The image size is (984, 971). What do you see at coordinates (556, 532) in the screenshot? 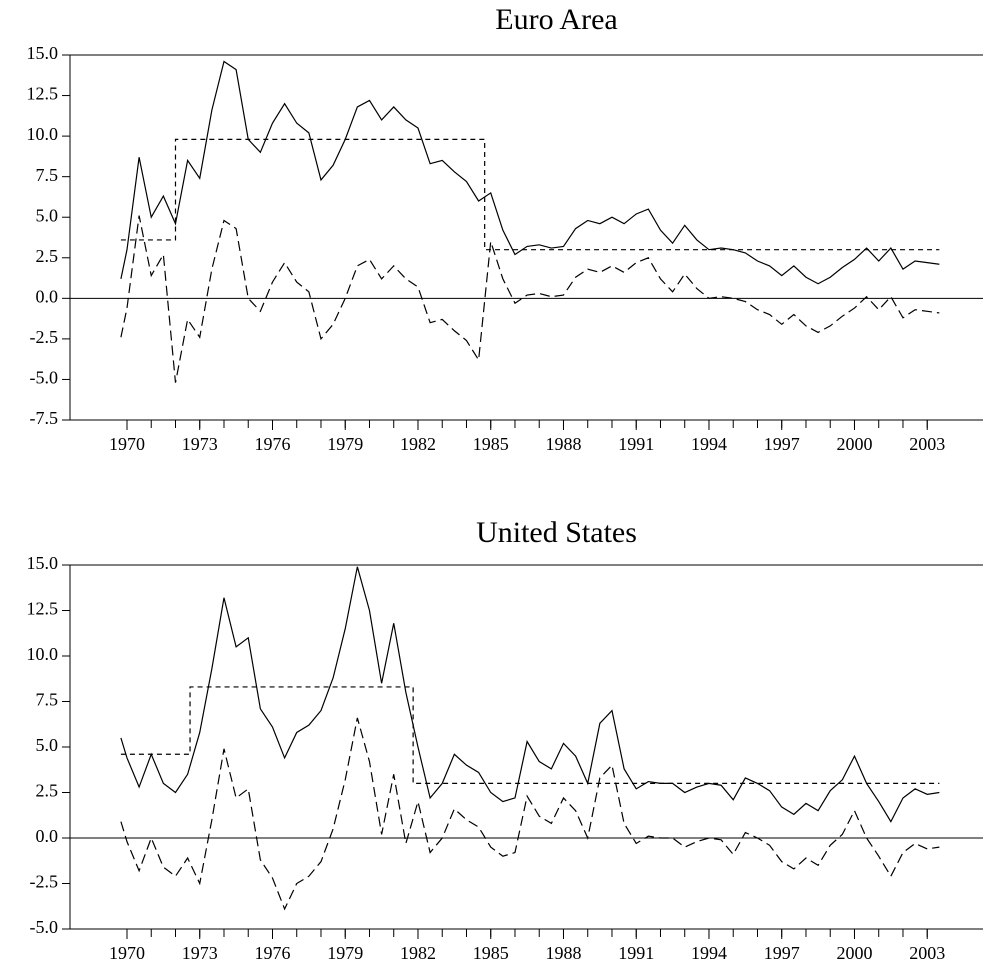
I see `chart-title: United States` at bounding box center [556, 532].